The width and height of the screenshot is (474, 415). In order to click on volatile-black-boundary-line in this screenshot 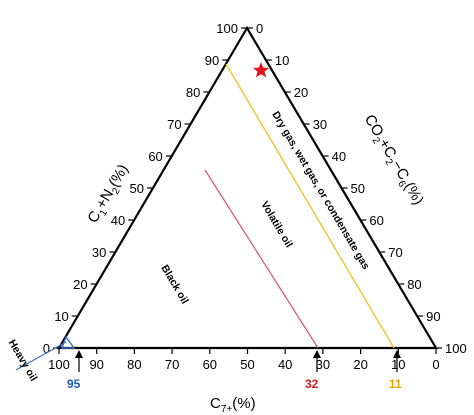, I will do `click(261, 259)`.